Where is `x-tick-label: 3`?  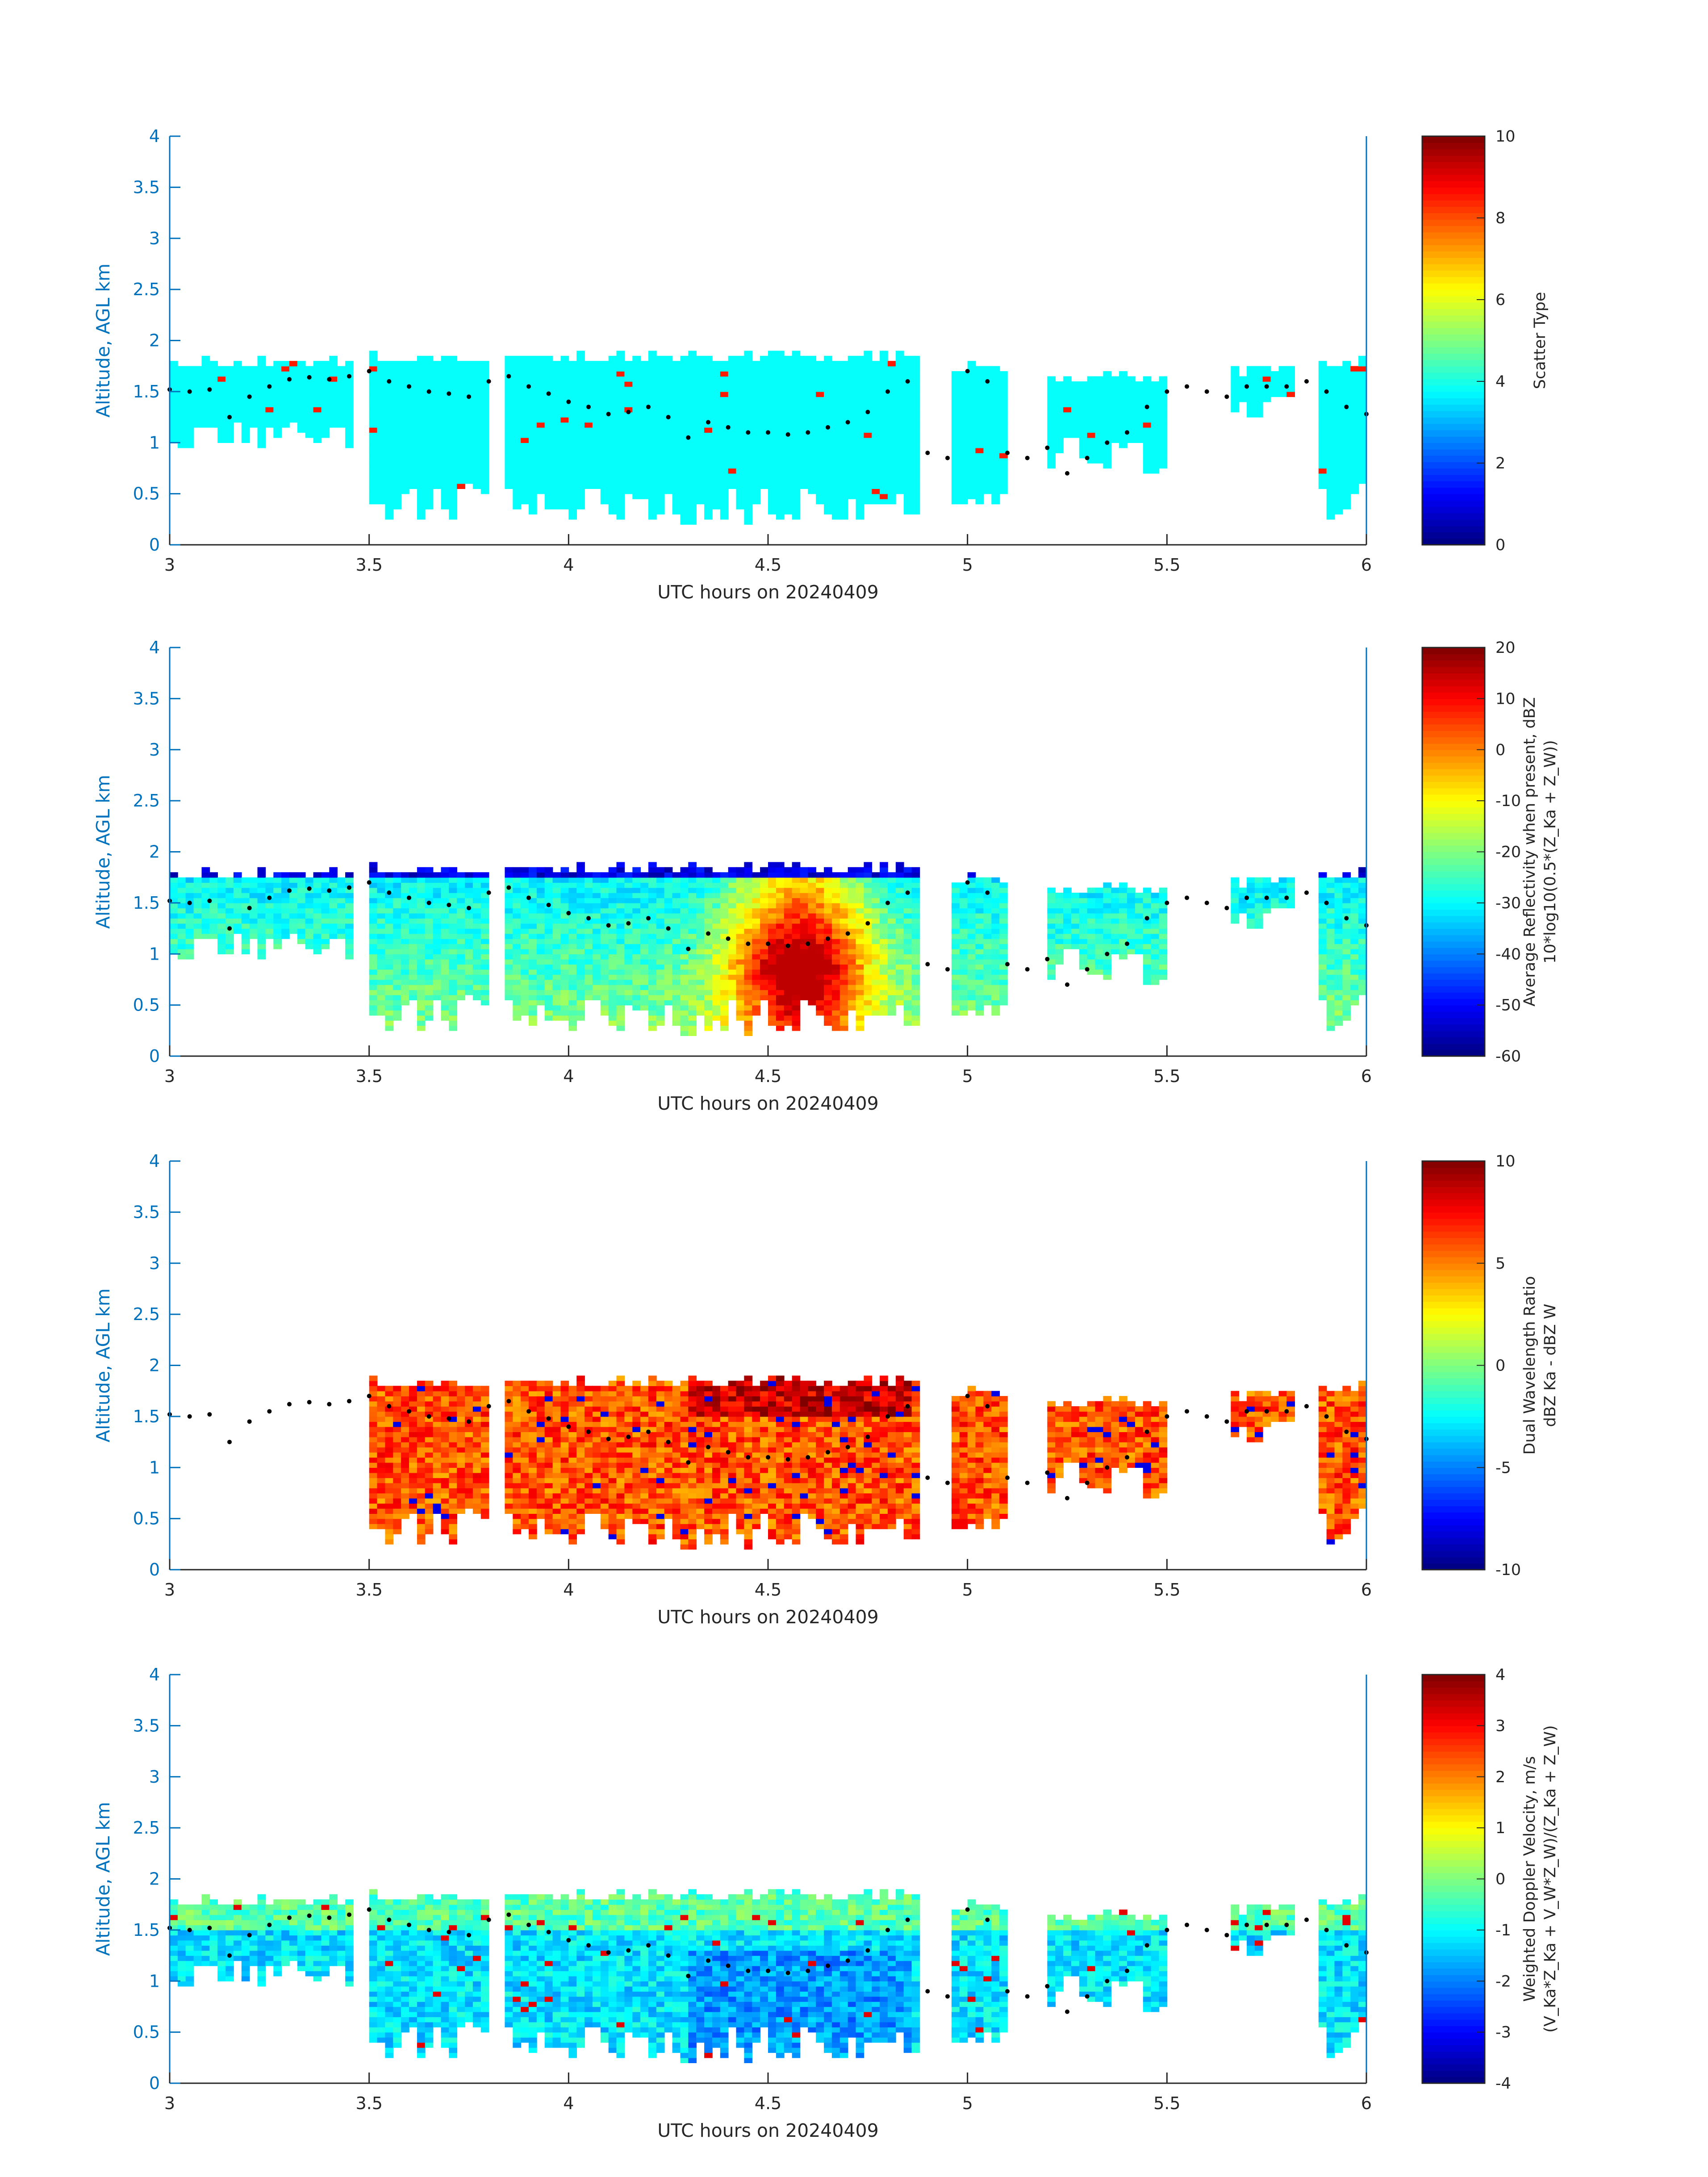
x-tick-label: 3 is located at coordinates (169, 565).